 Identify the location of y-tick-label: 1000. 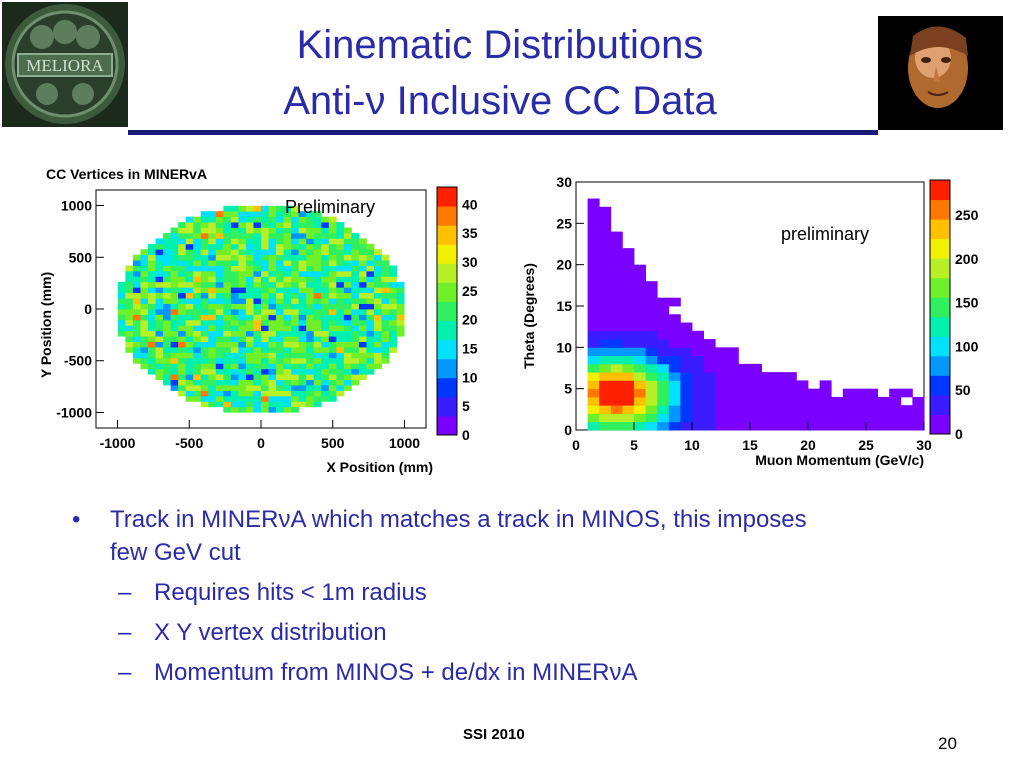
(76, 206).